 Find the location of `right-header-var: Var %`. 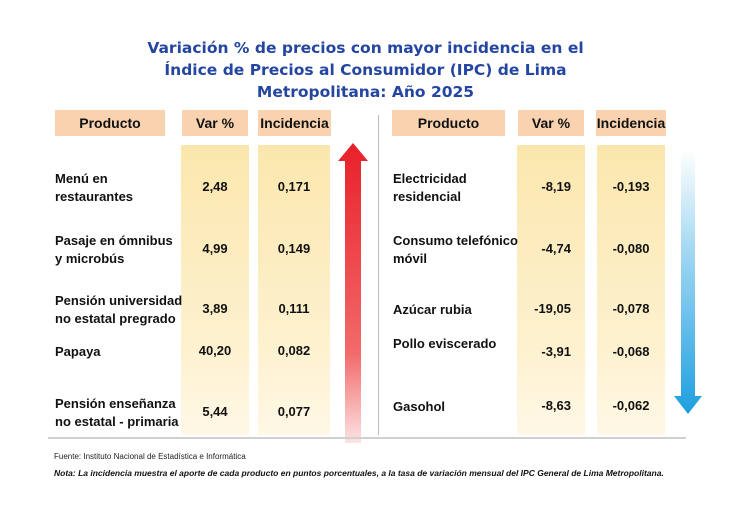

right-header-var: Var % is located at coordinates (551, 123).